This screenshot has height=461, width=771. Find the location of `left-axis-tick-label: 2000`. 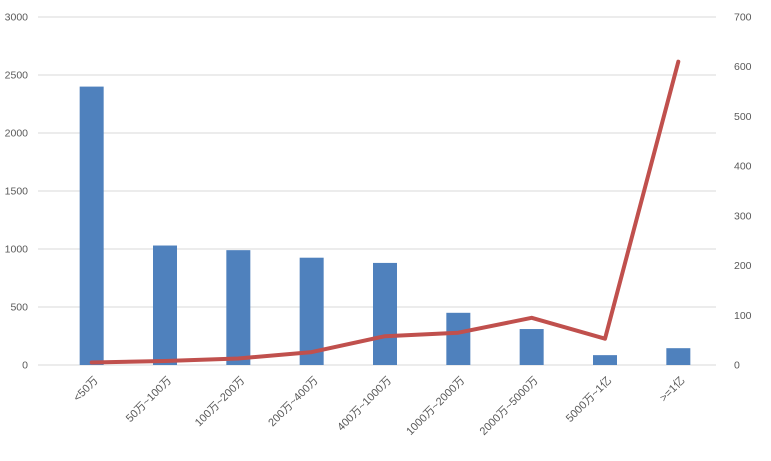

left-axis-tick-label: 2000 is located at coordinates (17, 134).